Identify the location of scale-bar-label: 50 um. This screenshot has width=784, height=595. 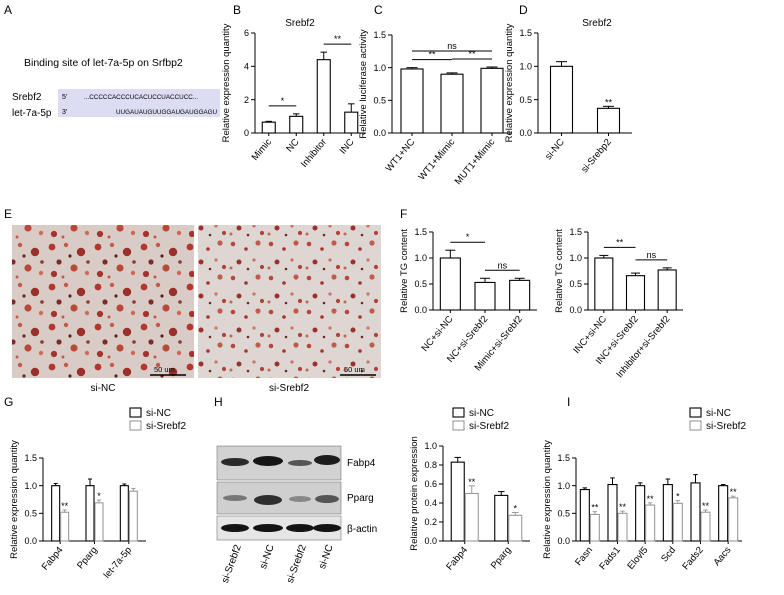
(354, 369).